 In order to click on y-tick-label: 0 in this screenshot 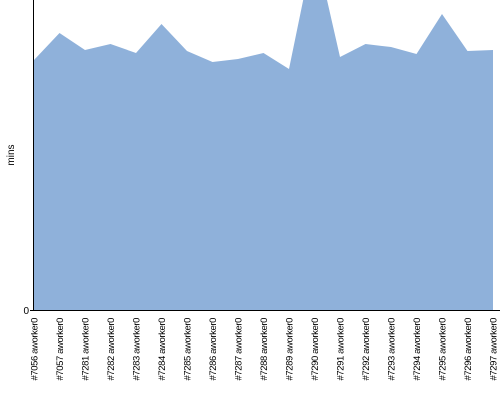, I will do `click(26, 311)`.